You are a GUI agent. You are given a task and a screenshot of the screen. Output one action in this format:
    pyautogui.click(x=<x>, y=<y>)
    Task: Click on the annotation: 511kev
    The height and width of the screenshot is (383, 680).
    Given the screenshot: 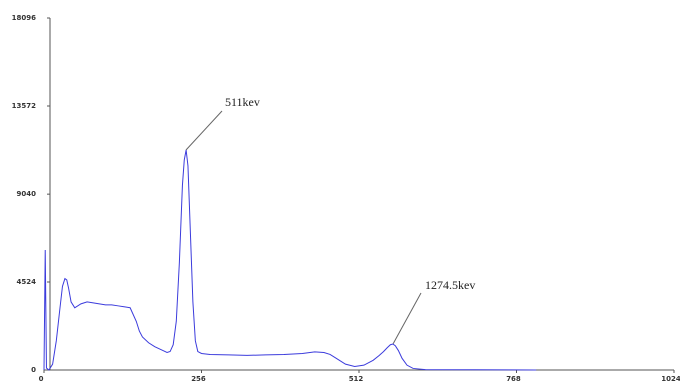 What is the action you would take?
    pyautogui.click(x=242, y=102)
    